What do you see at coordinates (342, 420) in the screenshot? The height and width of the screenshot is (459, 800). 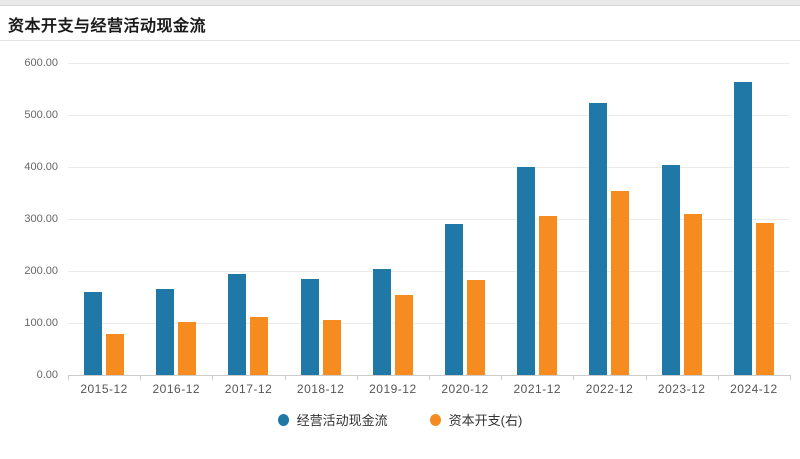 I see `legend-label: 经营活动现金流` at bounding box center [342, 420].